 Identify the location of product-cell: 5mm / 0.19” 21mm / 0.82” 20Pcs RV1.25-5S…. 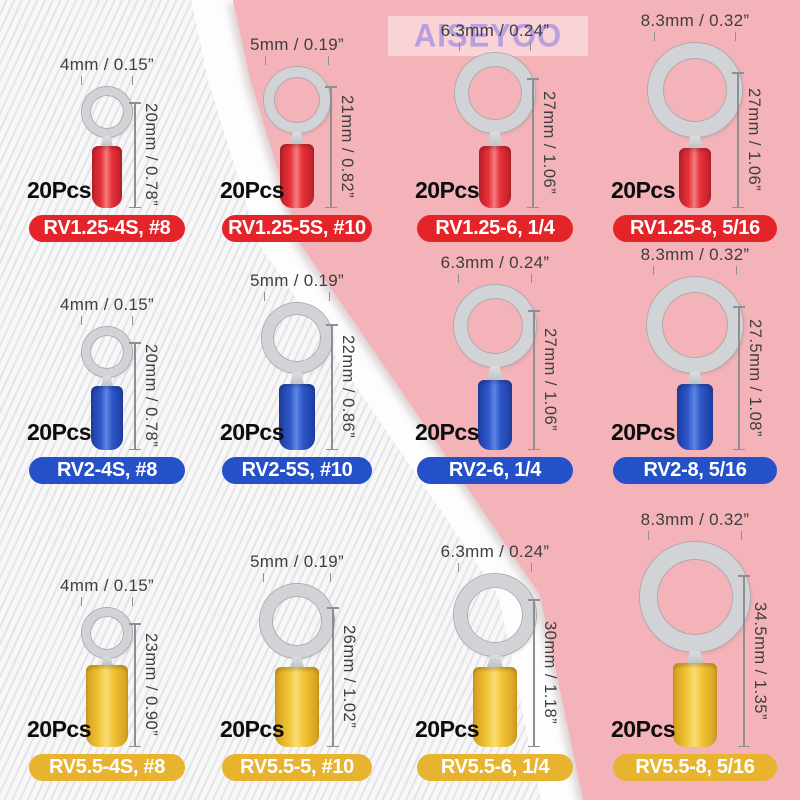
(297, 131).